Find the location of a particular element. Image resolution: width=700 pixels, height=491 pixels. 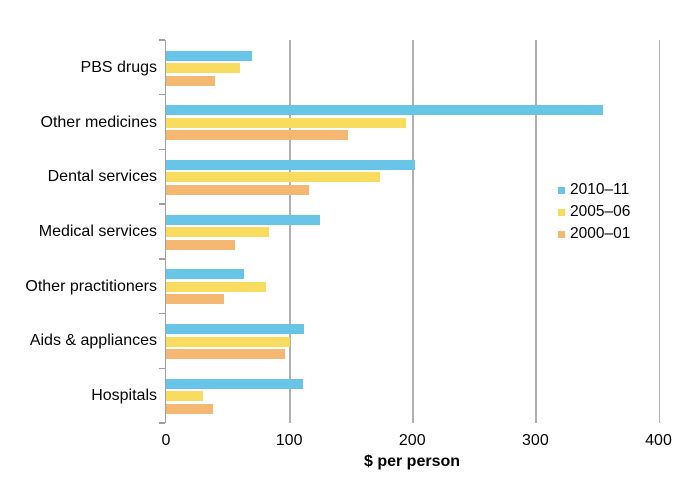

bar-other-practitioners-2010–11 is located at coordinates (205, 274).